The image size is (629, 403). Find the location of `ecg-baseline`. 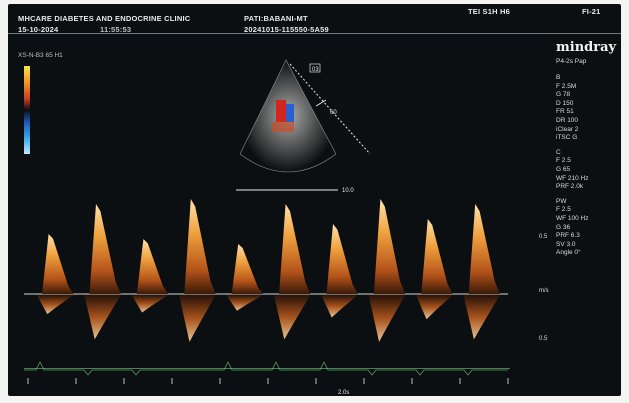

ecg-baseline is located at coordinates (267, 368).